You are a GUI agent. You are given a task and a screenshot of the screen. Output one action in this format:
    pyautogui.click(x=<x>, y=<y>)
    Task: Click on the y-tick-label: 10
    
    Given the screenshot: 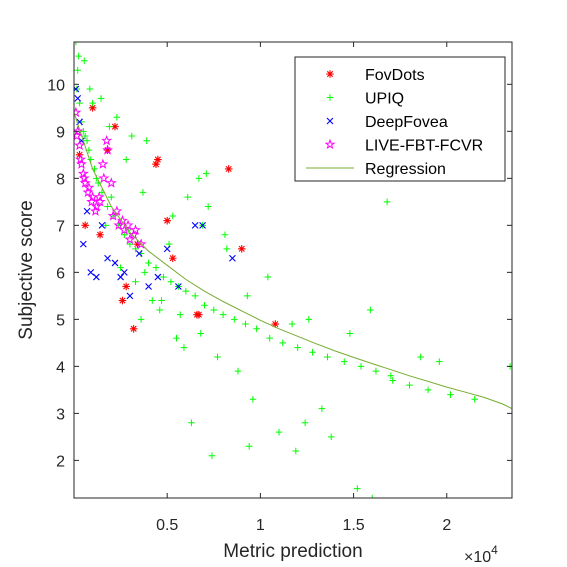 What is the action you would take?
    pyautogui.click(x=56, y=85)
    